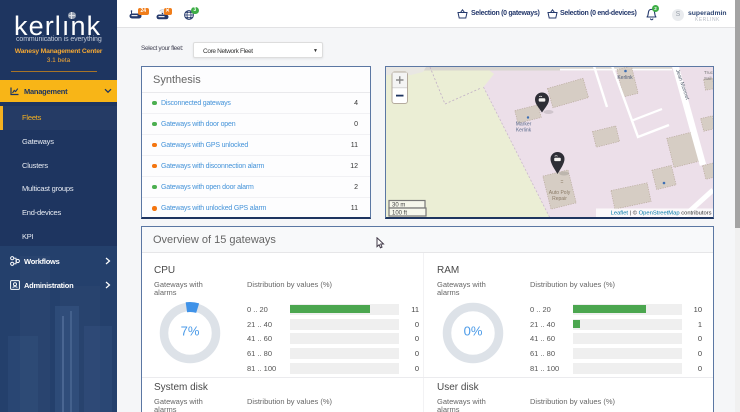  What do you see at coordinates (398, 206) in the screenshot?
I see `svg-text: 30 m` at bounding box center [398, 206].